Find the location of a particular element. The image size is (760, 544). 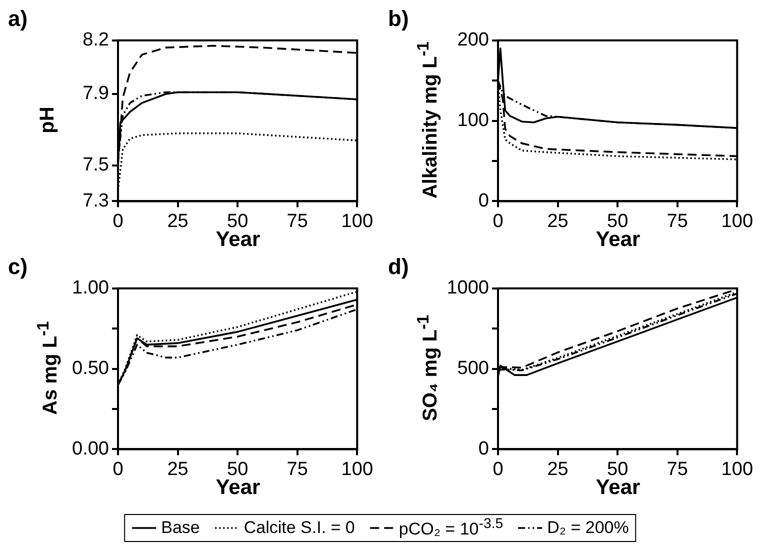

legend-label: Base is located at coordinates (180, 528).